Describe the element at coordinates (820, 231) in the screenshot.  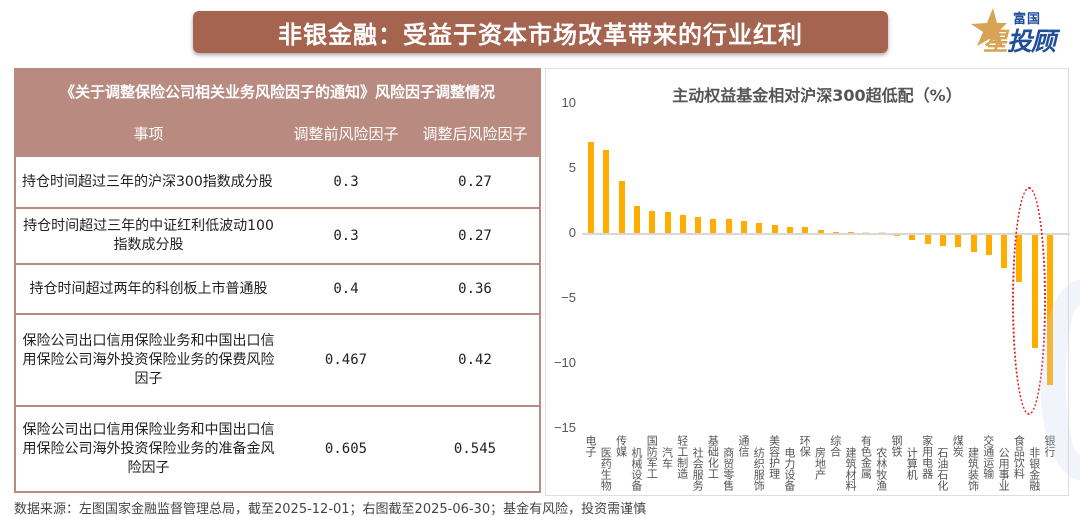
I see `bar-房地产` at that location.